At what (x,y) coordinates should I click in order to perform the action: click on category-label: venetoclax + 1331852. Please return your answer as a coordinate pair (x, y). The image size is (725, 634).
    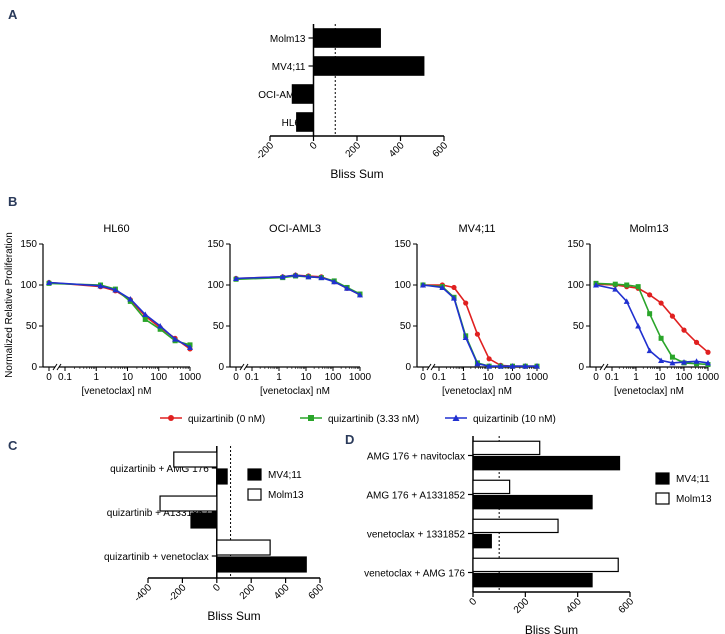
    Looking at the image, I should click on (416, 535).